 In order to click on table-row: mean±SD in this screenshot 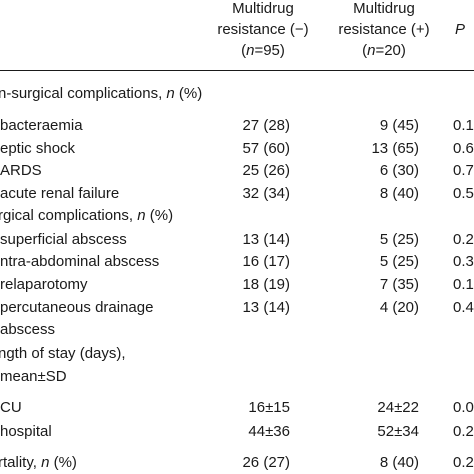, I will do `click(237, 377)`.